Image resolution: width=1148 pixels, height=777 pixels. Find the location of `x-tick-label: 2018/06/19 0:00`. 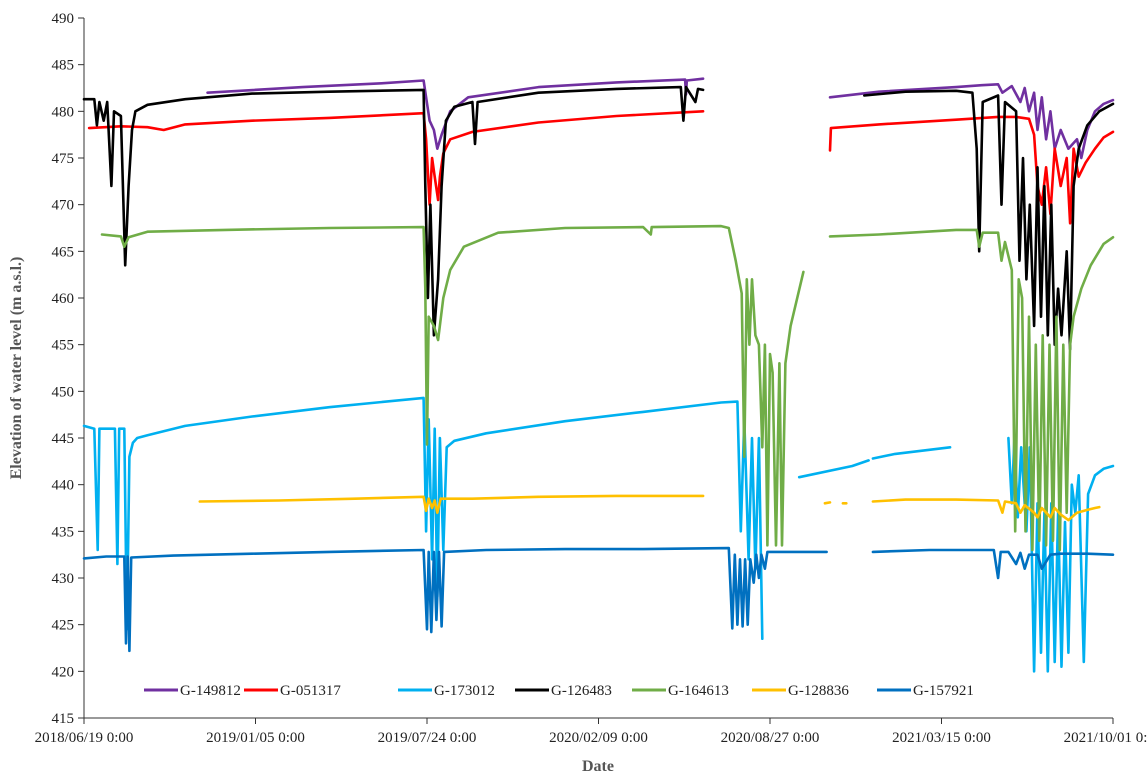

x-tick-label: 2018/06/19 0:00 is located at coordinates (84, 738).